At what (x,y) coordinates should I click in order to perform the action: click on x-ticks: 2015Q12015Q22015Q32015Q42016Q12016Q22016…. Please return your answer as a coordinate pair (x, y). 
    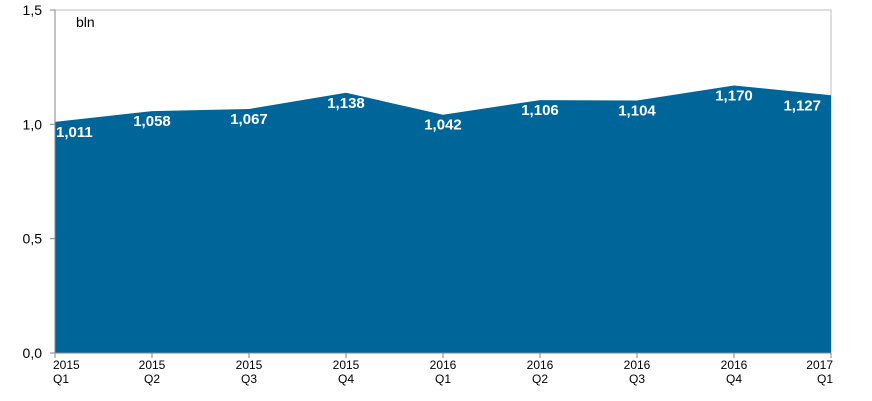
    Looking at the image, I should click on (443, 369).